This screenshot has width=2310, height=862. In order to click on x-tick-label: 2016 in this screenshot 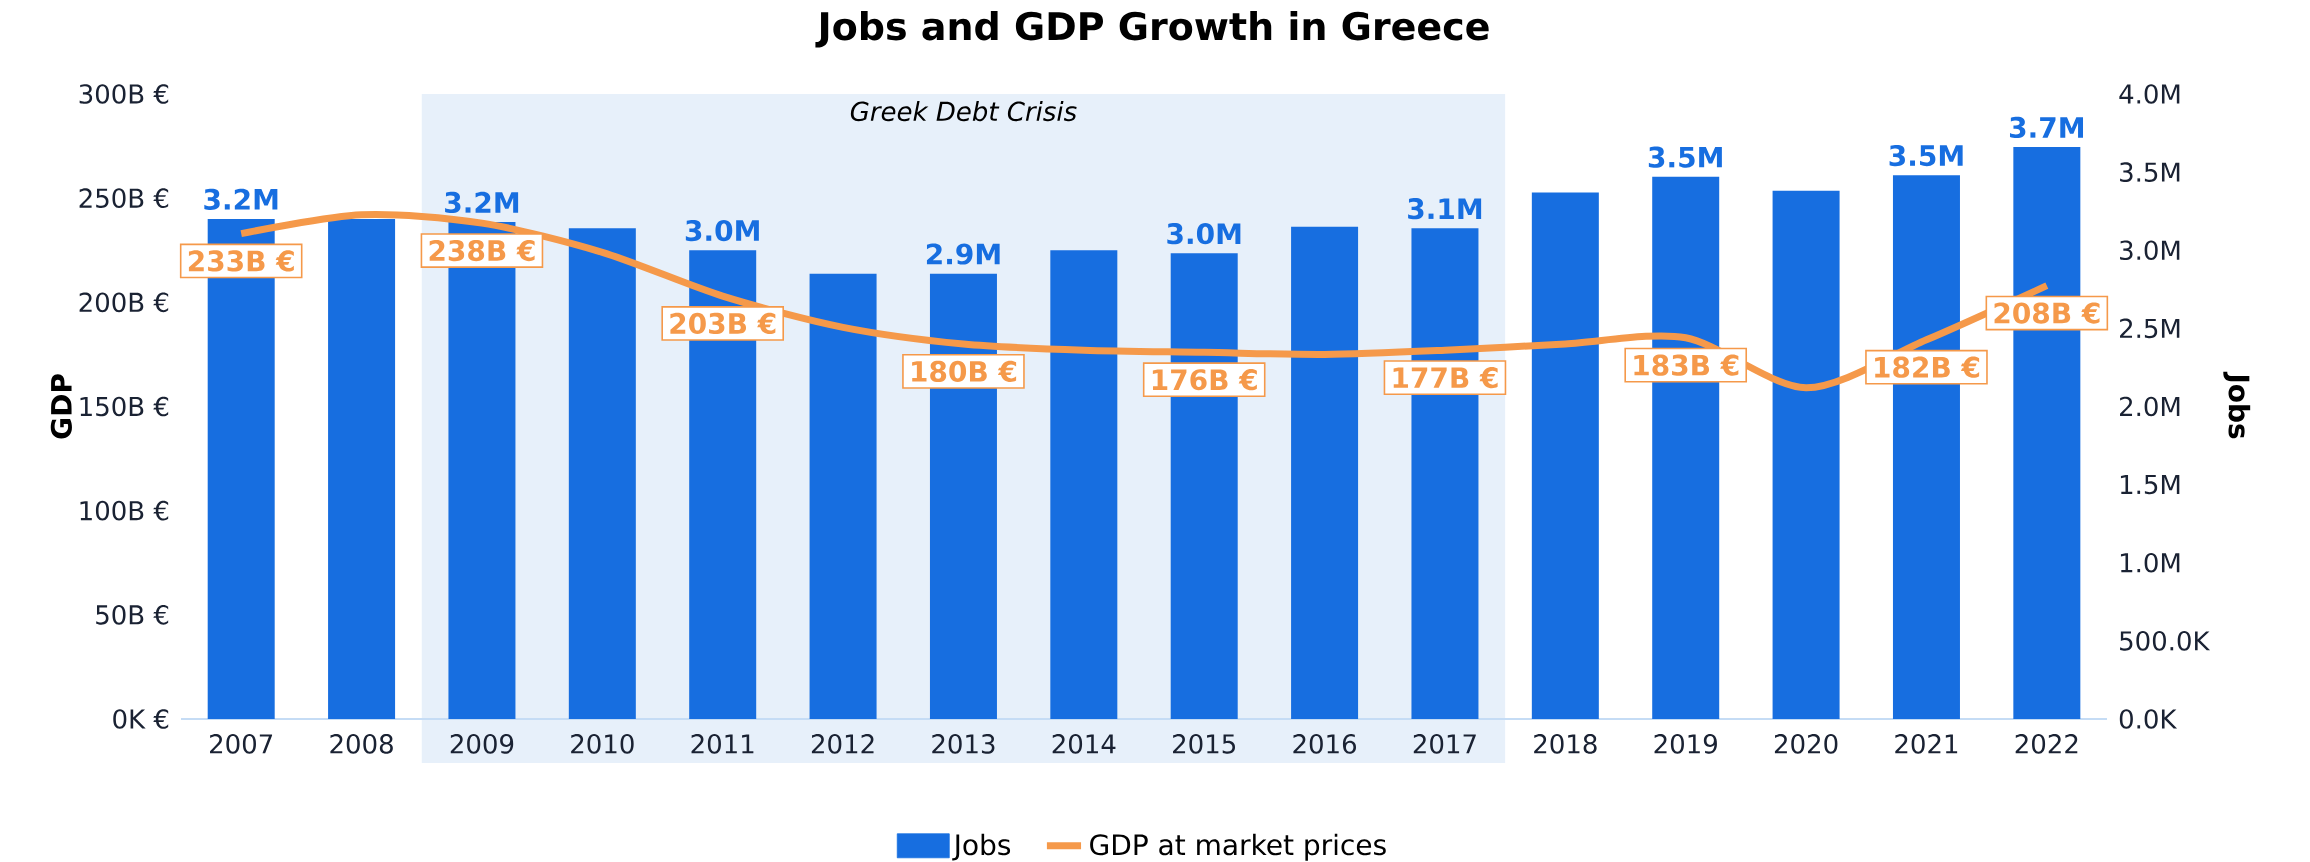, I will do `click(1324, 744)`.